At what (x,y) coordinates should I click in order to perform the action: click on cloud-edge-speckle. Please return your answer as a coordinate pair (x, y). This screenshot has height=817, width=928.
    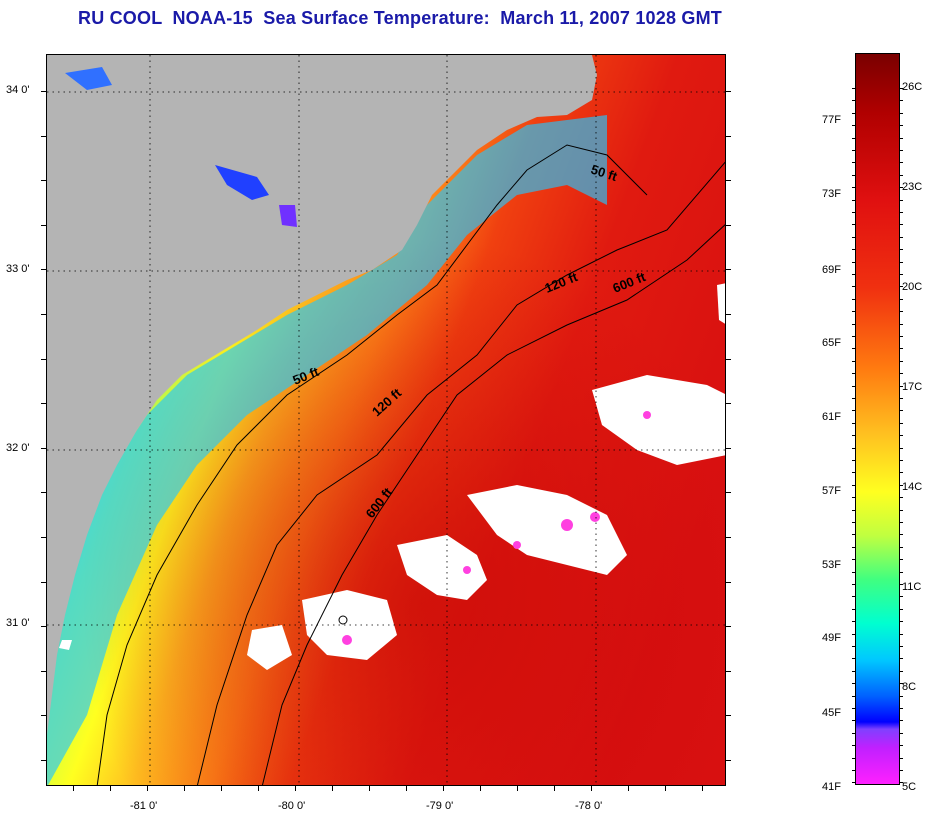
    Looking at the image, I should click on (496, 528).